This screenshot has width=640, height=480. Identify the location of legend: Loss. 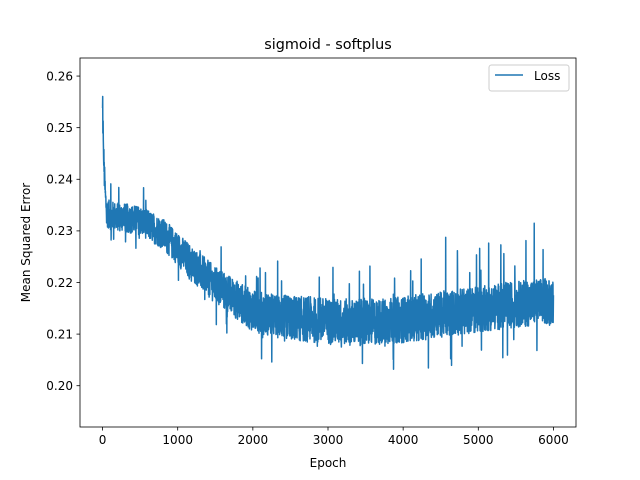
(529, 78).